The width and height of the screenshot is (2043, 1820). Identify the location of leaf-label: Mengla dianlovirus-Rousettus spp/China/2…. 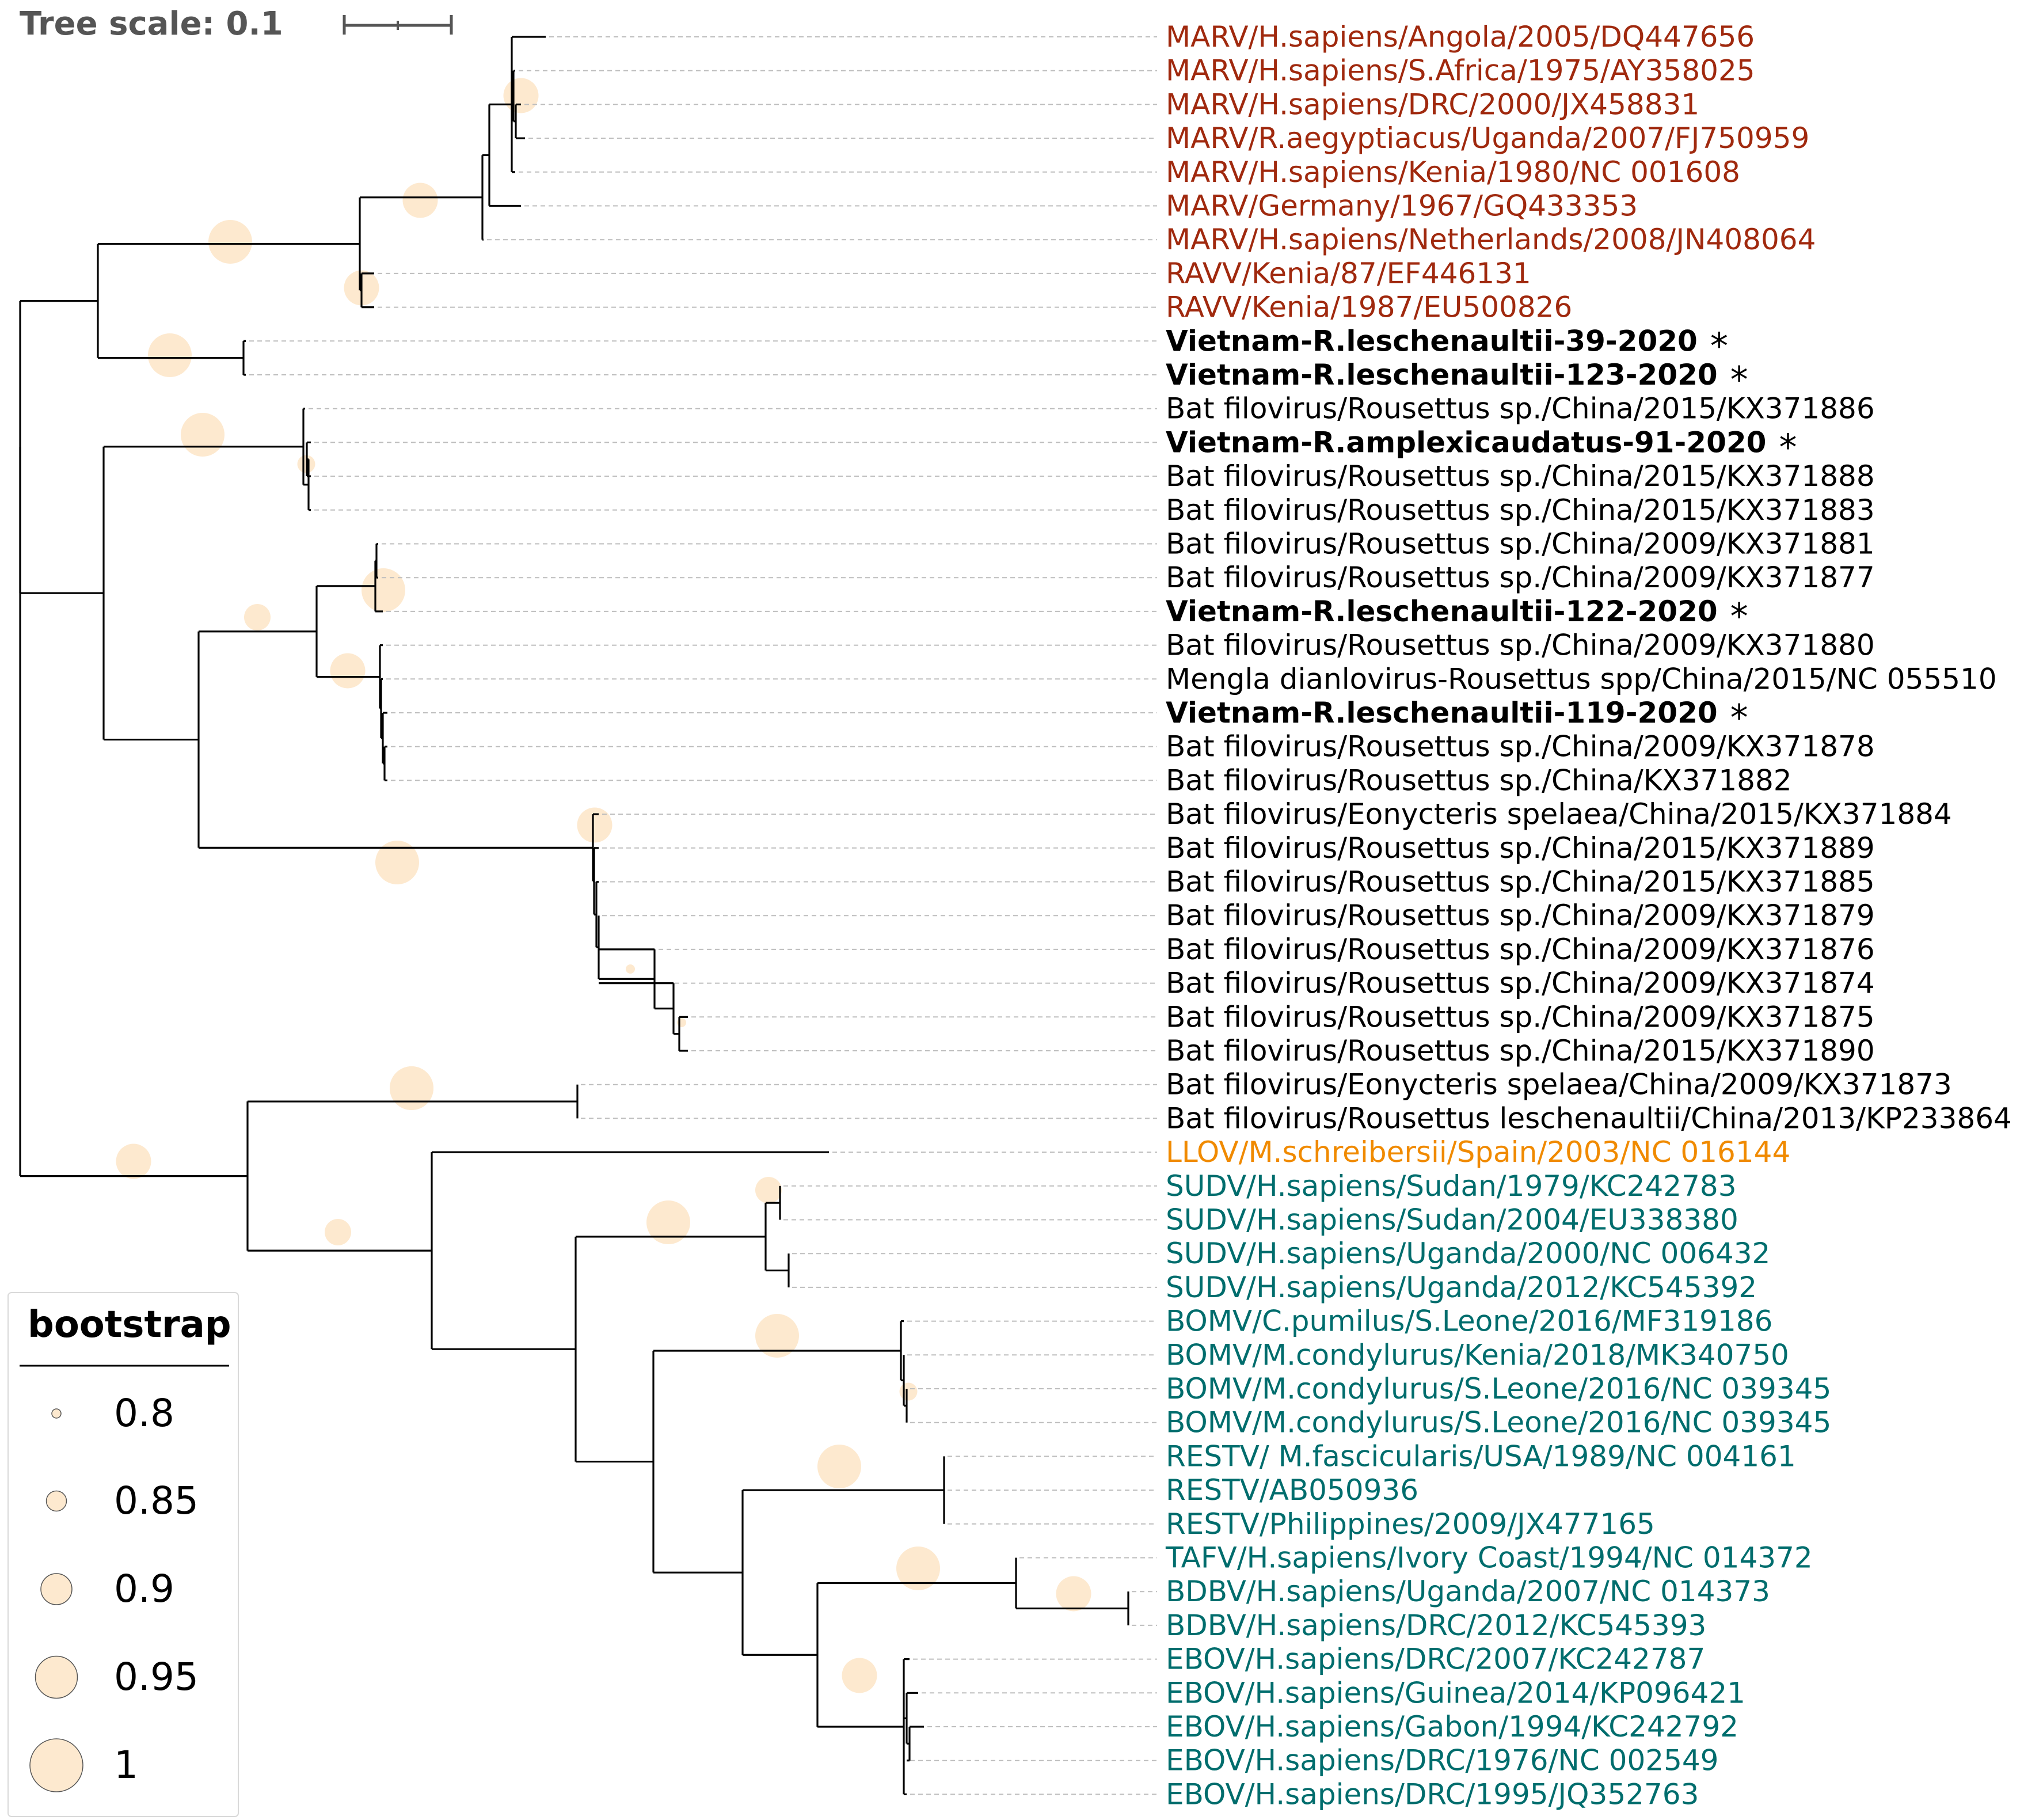
(1581, 679).